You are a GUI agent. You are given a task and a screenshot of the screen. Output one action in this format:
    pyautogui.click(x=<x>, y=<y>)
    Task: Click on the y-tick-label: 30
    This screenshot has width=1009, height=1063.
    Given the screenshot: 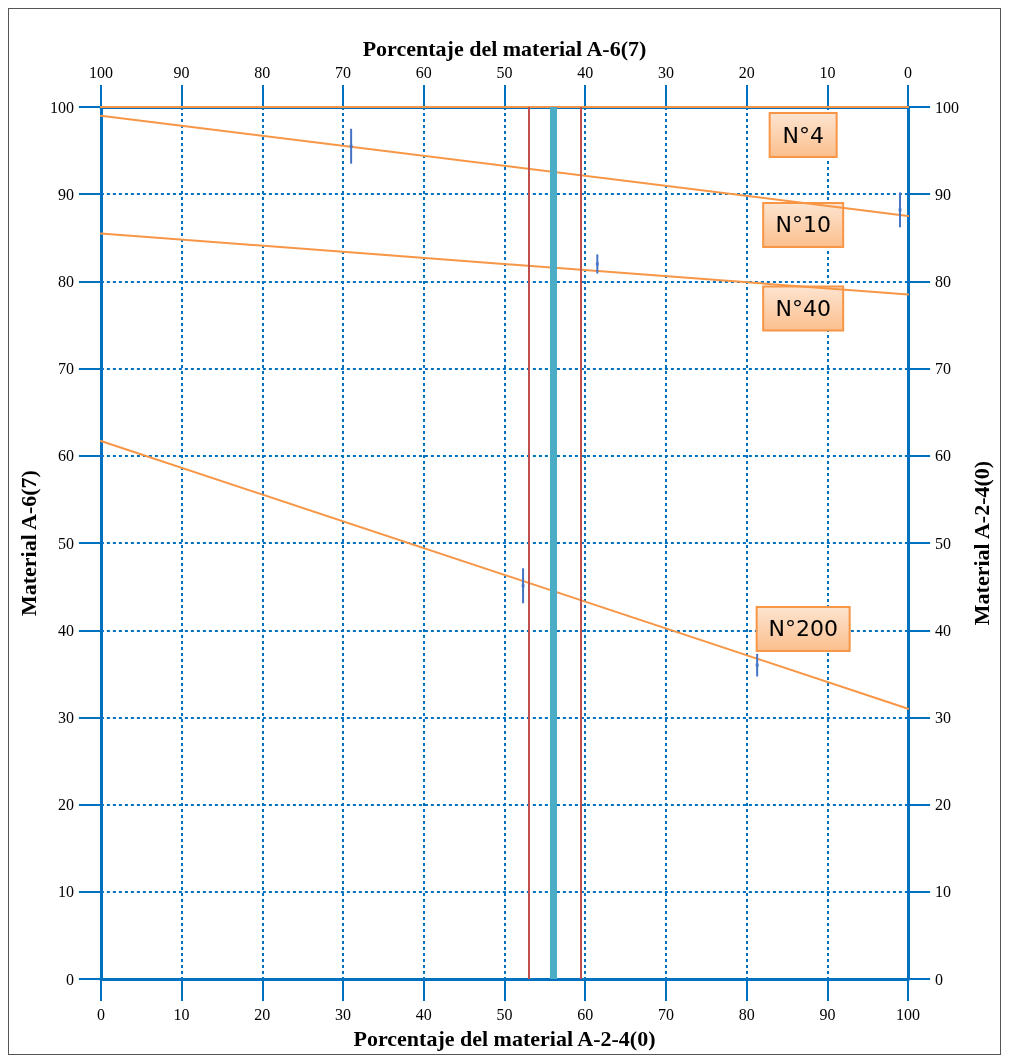 What is the action you would take?
    pyautogui.click(x=65, y=717)
    